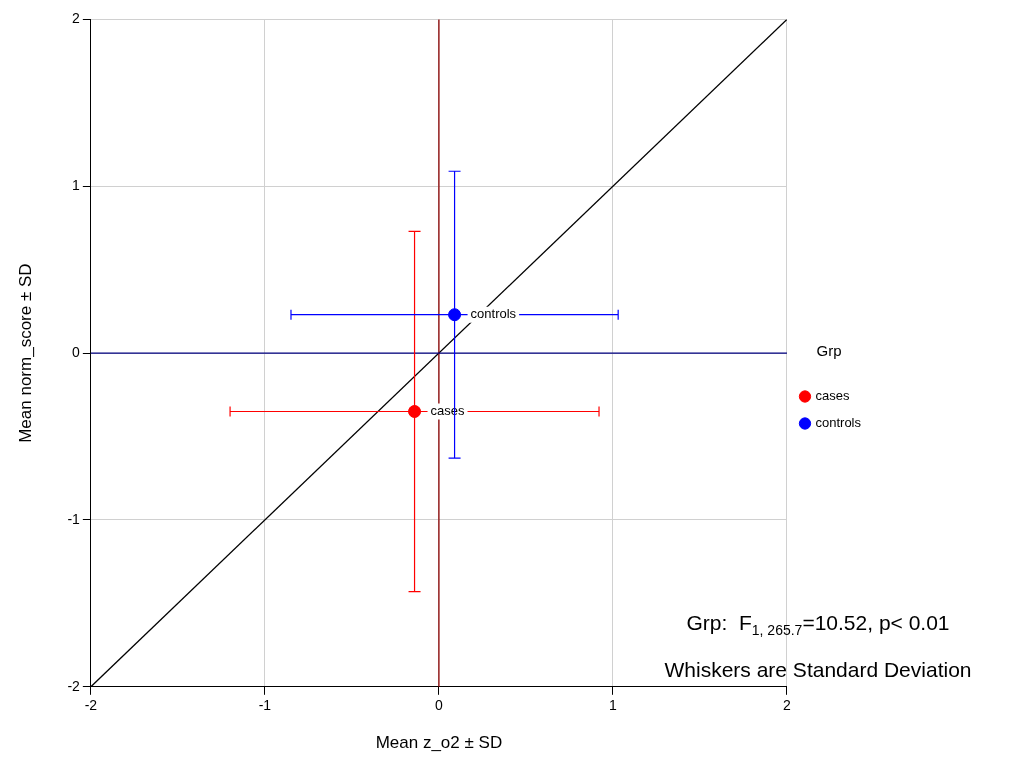  What do you see at coordinates (818, 669) in the screenshot?
I see `annotation: Whiskers are Standard Deviation` at bounding box center [818, 669].